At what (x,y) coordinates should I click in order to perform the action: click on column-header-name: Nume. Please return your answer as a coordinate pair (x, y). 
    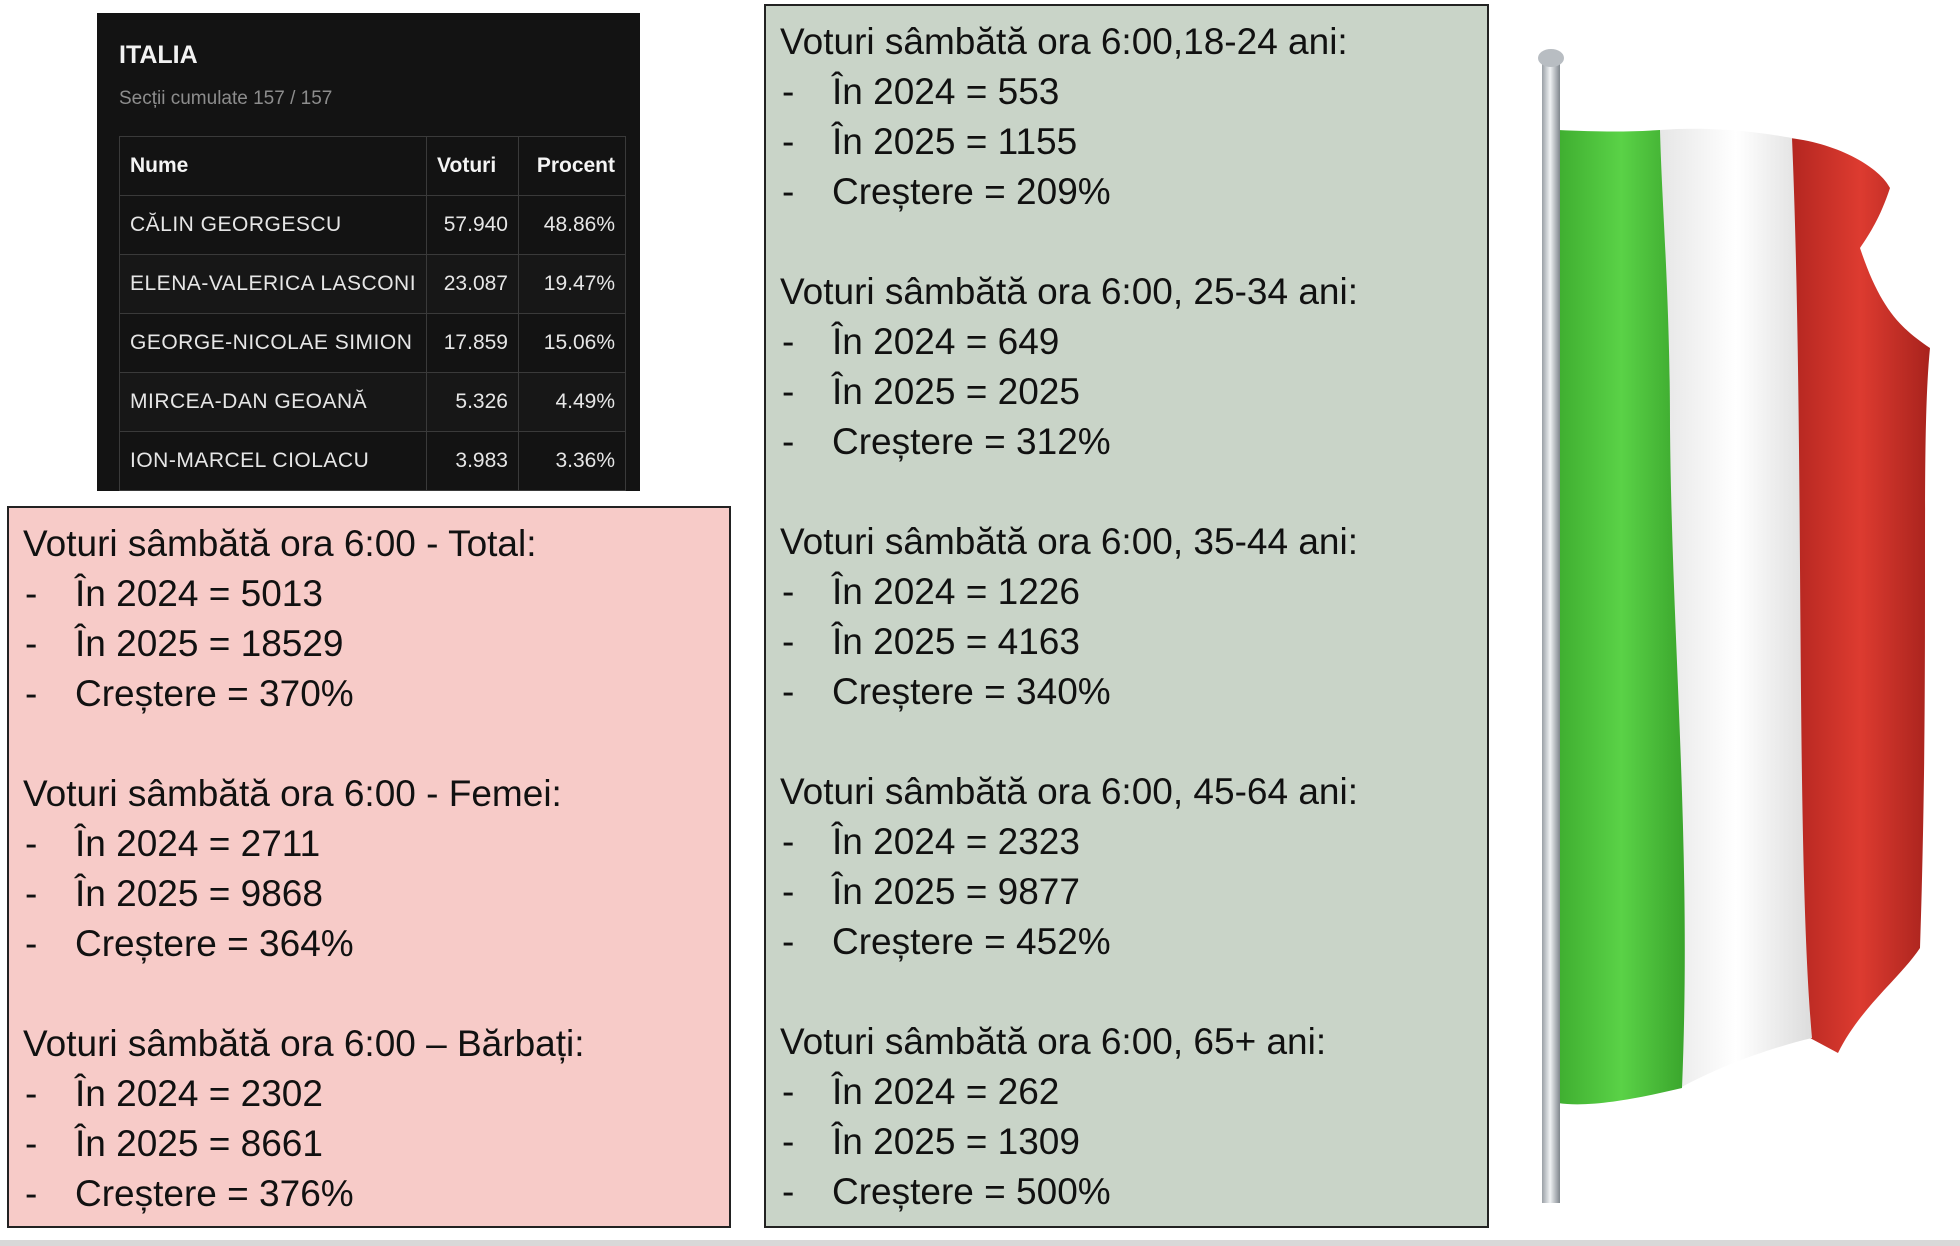
    Looking at the image, I should click on (273, 166).